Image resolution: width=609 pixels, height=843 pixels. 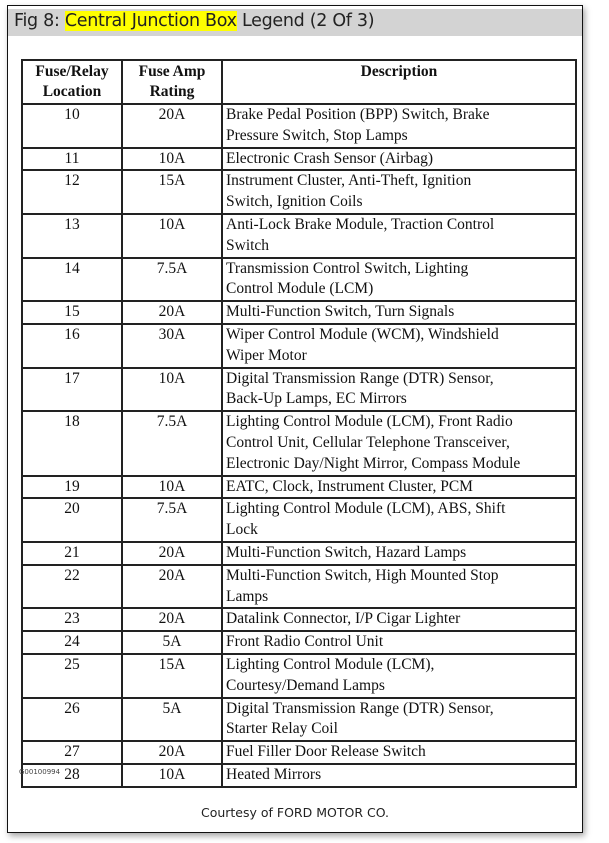 I want to click on description-line: Lamps, so click(x=247, y=596).